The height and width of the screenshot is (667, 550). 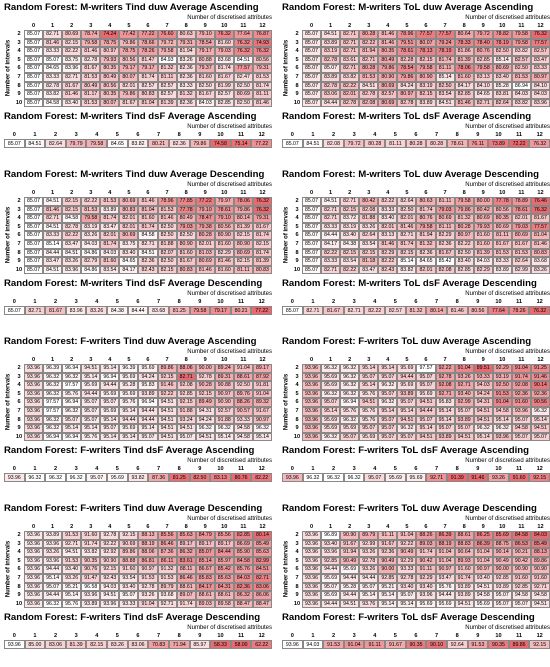 What do you see at coordinates (369, 253) in the screenshot?
I see `table-cell: 82.15` at bounding box center [369, 253].